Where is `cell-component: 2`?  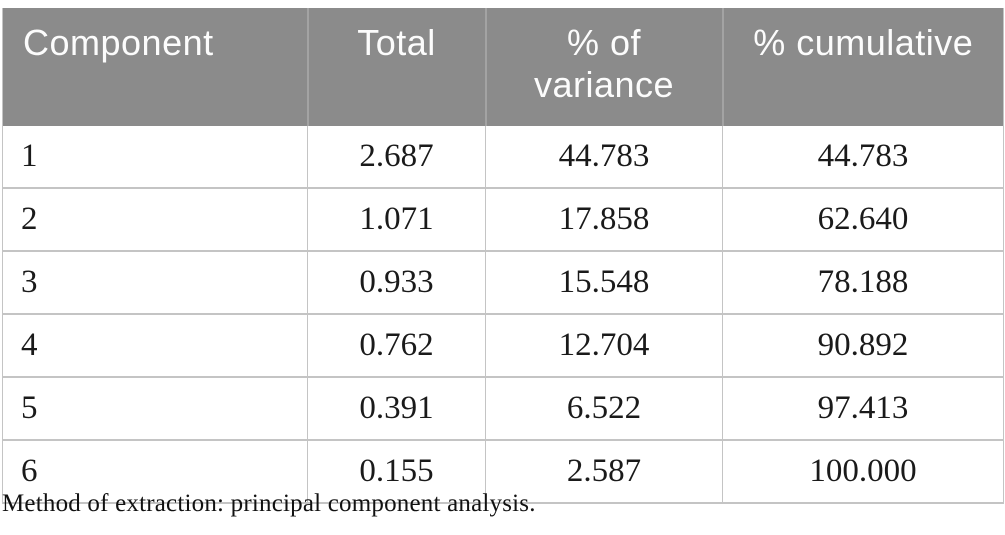
cell-component: 2 is located at coordinates (155, 220).